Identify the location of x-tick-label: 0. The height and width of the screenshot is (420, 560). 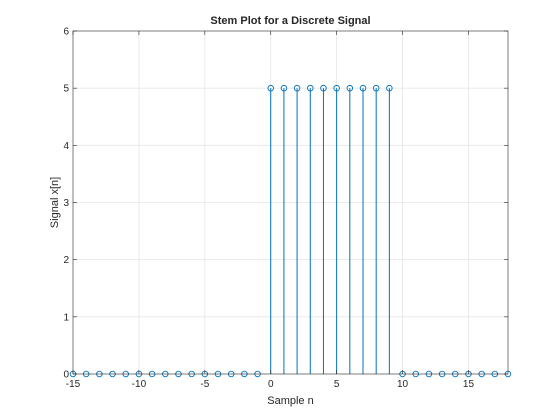
(271, 384).